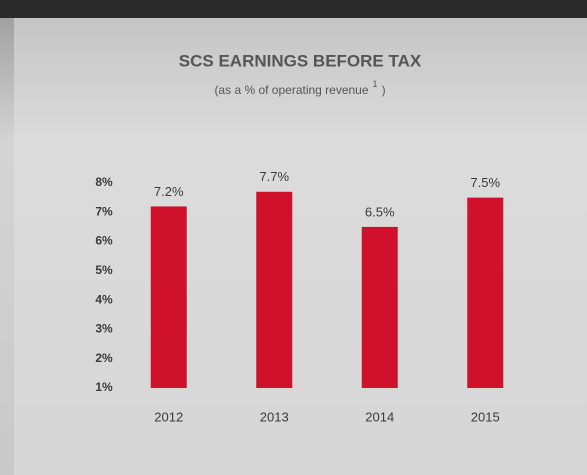 This screenshot has width=587, height=475. What do you see at coordinates (104, 358) in the screenshot?
I see `y-tick-label: 2%` at bounding box center [104, 358].